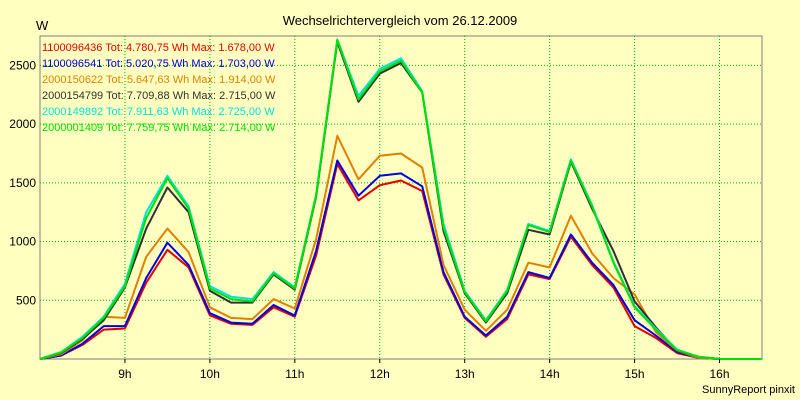  I want to click on x-axis: 9h 10h 11h 12h 13h 14h 15h 16h, so click(424, 370).